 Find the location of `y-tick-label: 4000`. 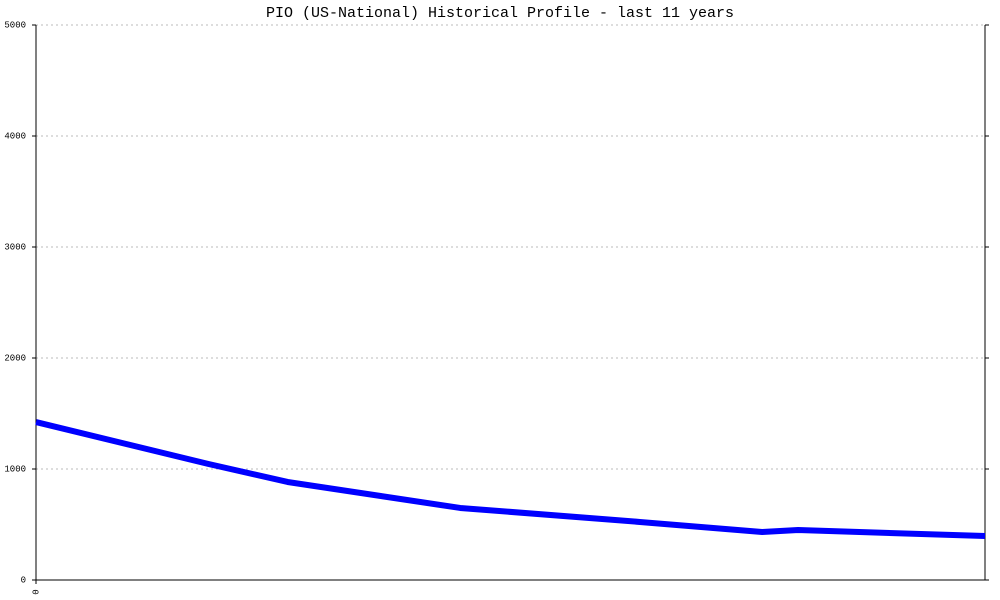

y-tick-label: 4000 is located at coordinates (15, 136).